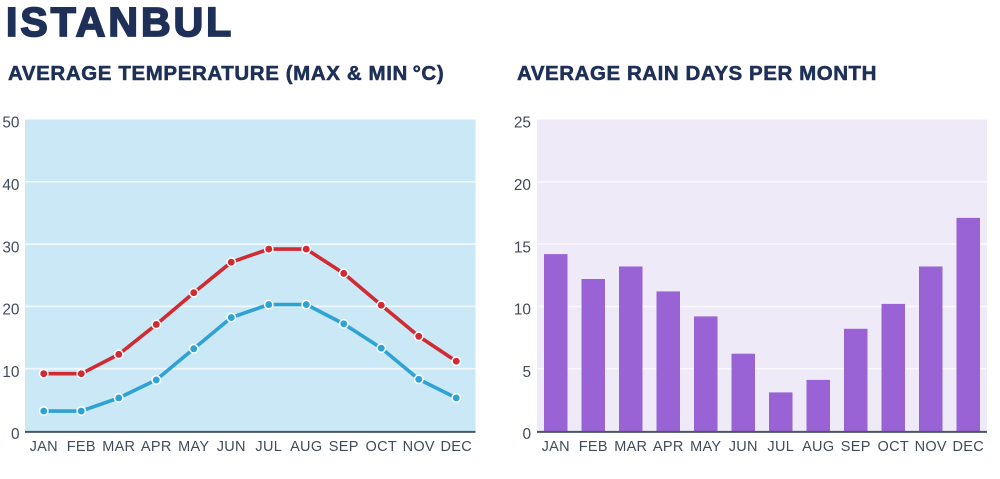 The width and height of the screenshot is (1000, 479). Describe the element at coordinates (10, 123) in the screenshot. I see `svg-text: 50` at that location.